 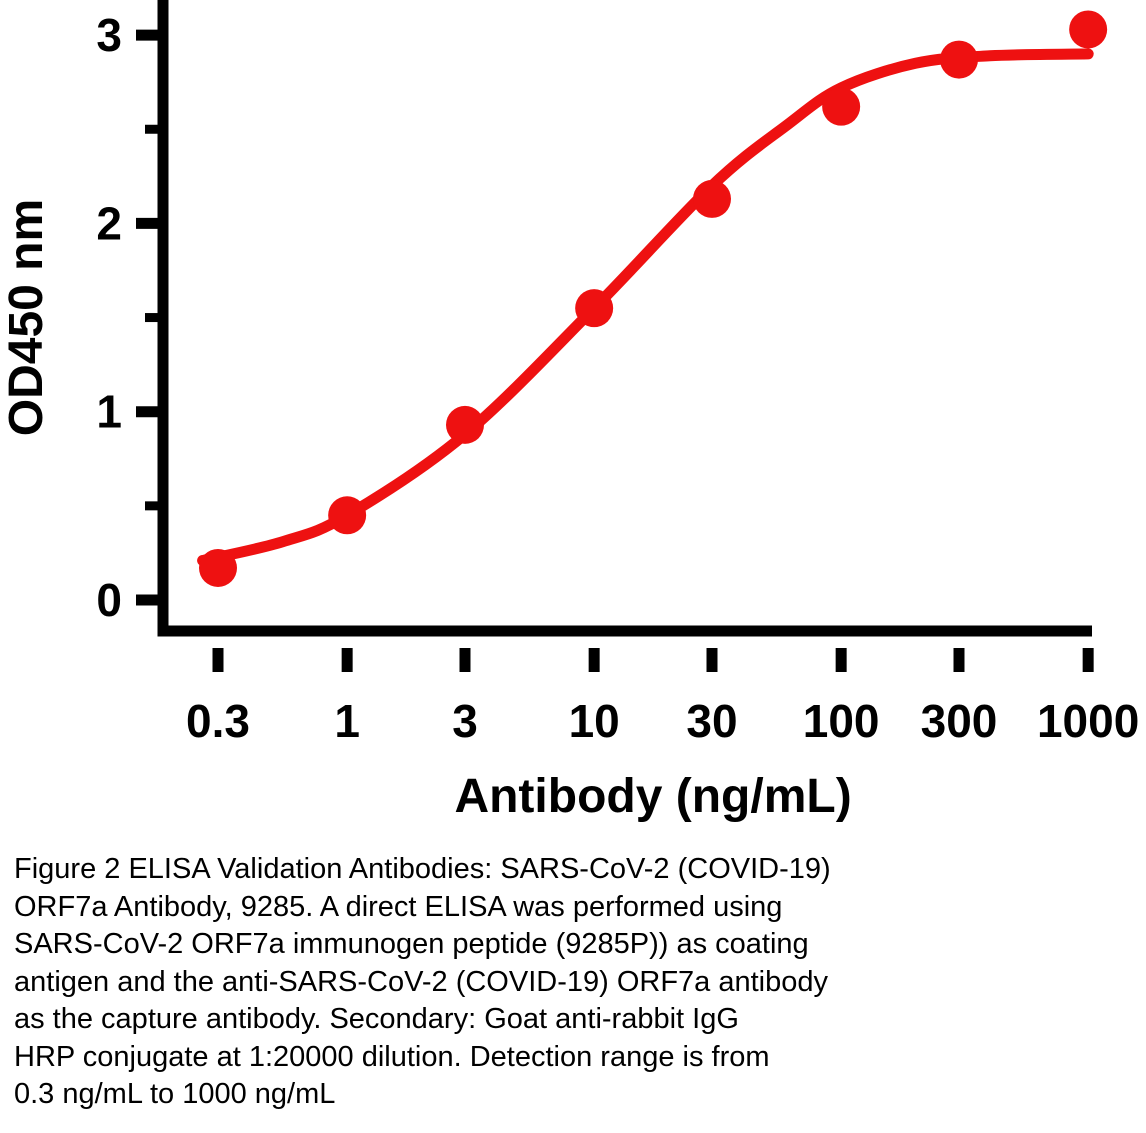 I want to click on x-tick-label: 30, so click(x=711, y=721).